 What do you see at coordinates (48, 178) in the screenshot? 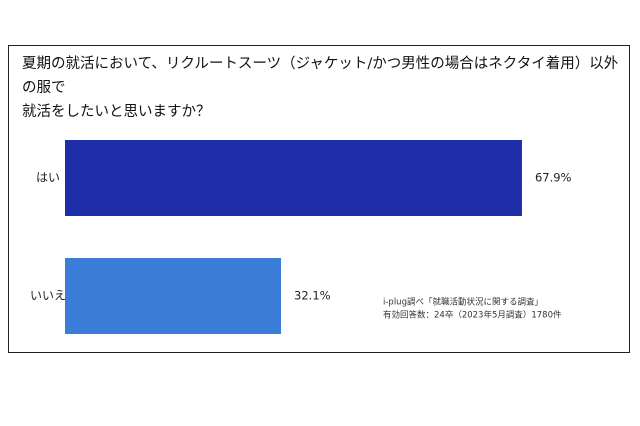
I see `category-label: はい` at bounding box center [48, 178].